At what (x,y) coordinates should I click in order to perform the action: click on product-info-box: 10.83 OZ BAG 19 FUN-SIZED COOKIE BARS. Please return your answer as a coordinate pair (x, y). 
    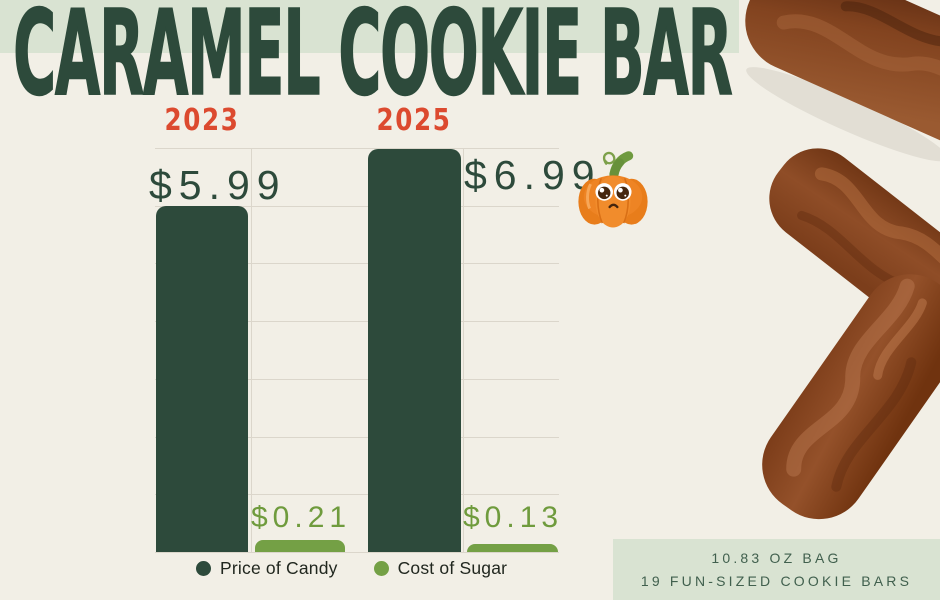
    Looking at the image, I should click on (776, 569).